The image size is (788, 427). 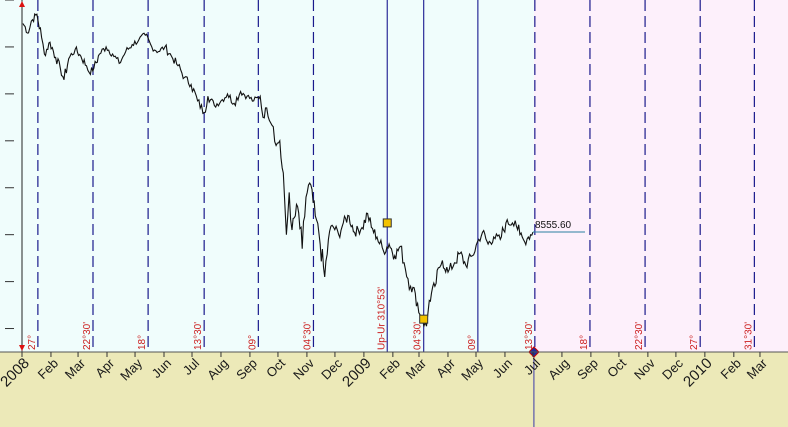 What do you see at coordinates (381, 318) in the screenshot?
I see `cycle-label: Up-Ur 310°53'` at bounding box center [381, 318].